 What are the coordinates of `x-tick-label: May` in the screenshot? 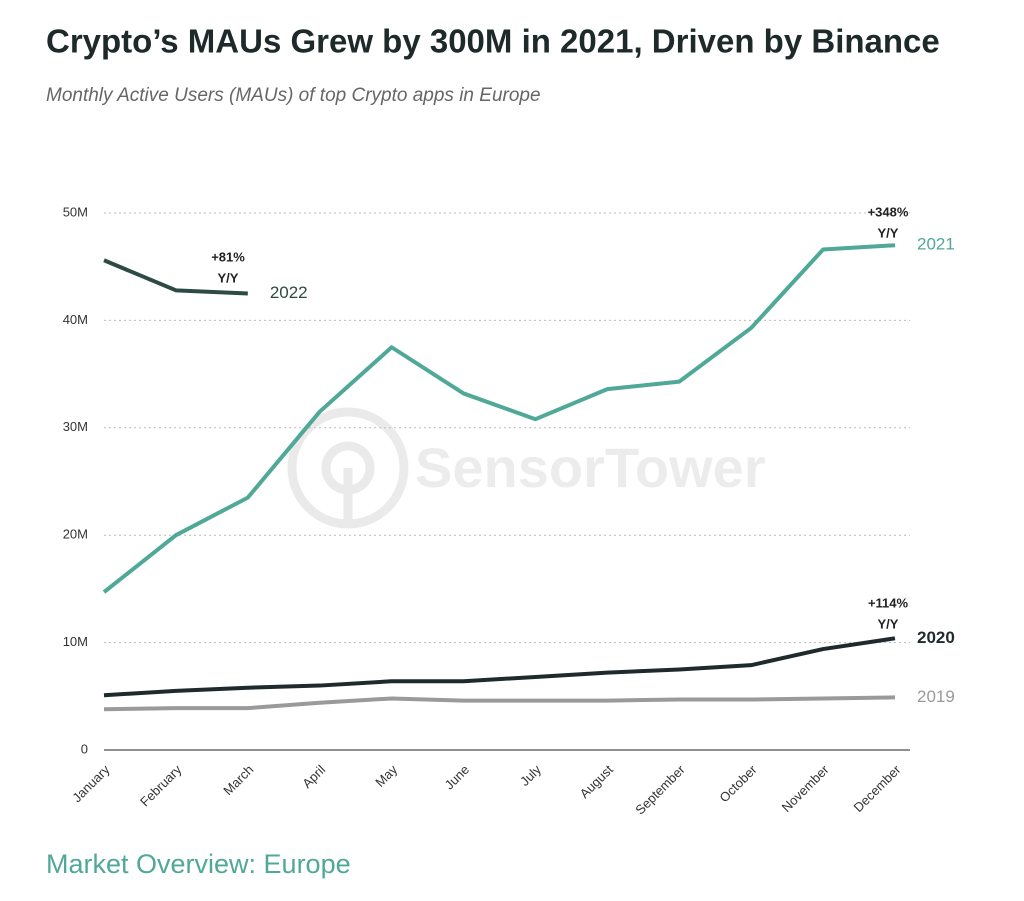 It's located at (386, 776).